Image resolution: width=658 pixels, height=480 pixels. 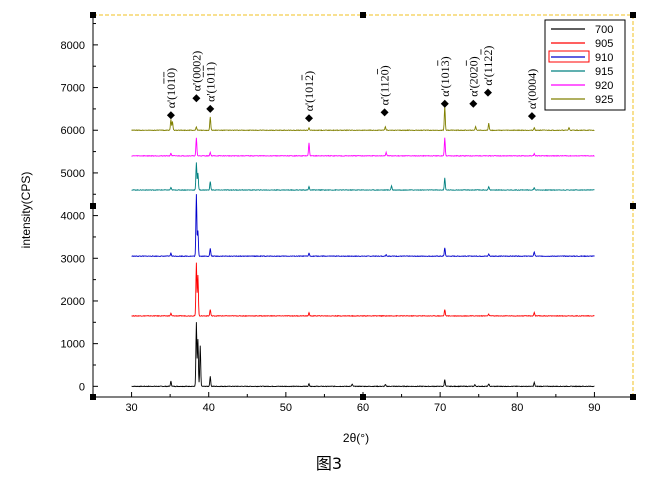 I want to click on peak-label-group: α'(1011), so click(x=209, y=82).